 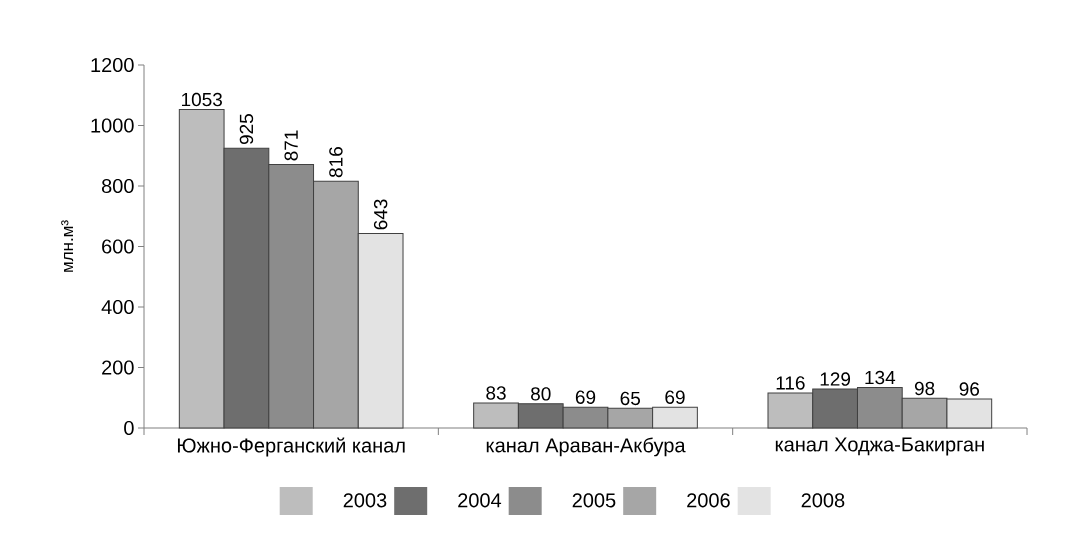 I want to click on legend-label: 2004, so click(x=480, y=500).